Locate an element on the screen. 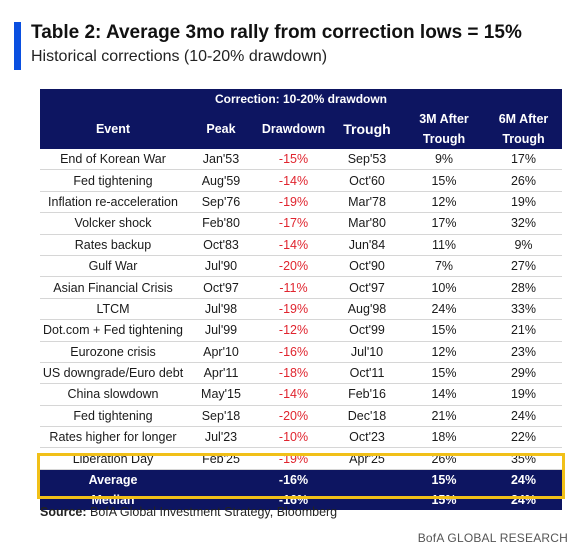 Image resolution: width=582 pixels, height=558 pixels. summary-row-average: Average -16% 15% 24% is located at coordinates (301, 479).